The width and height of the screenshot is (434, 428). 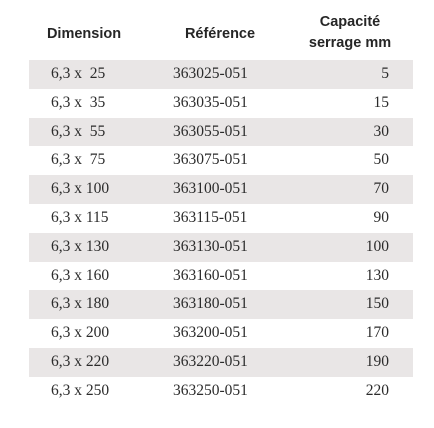 What do you see at coordinates (80, 189) in the screenshot?
I see `cell-dimension: 6,3 x 100` at bounding box center [80, 189].